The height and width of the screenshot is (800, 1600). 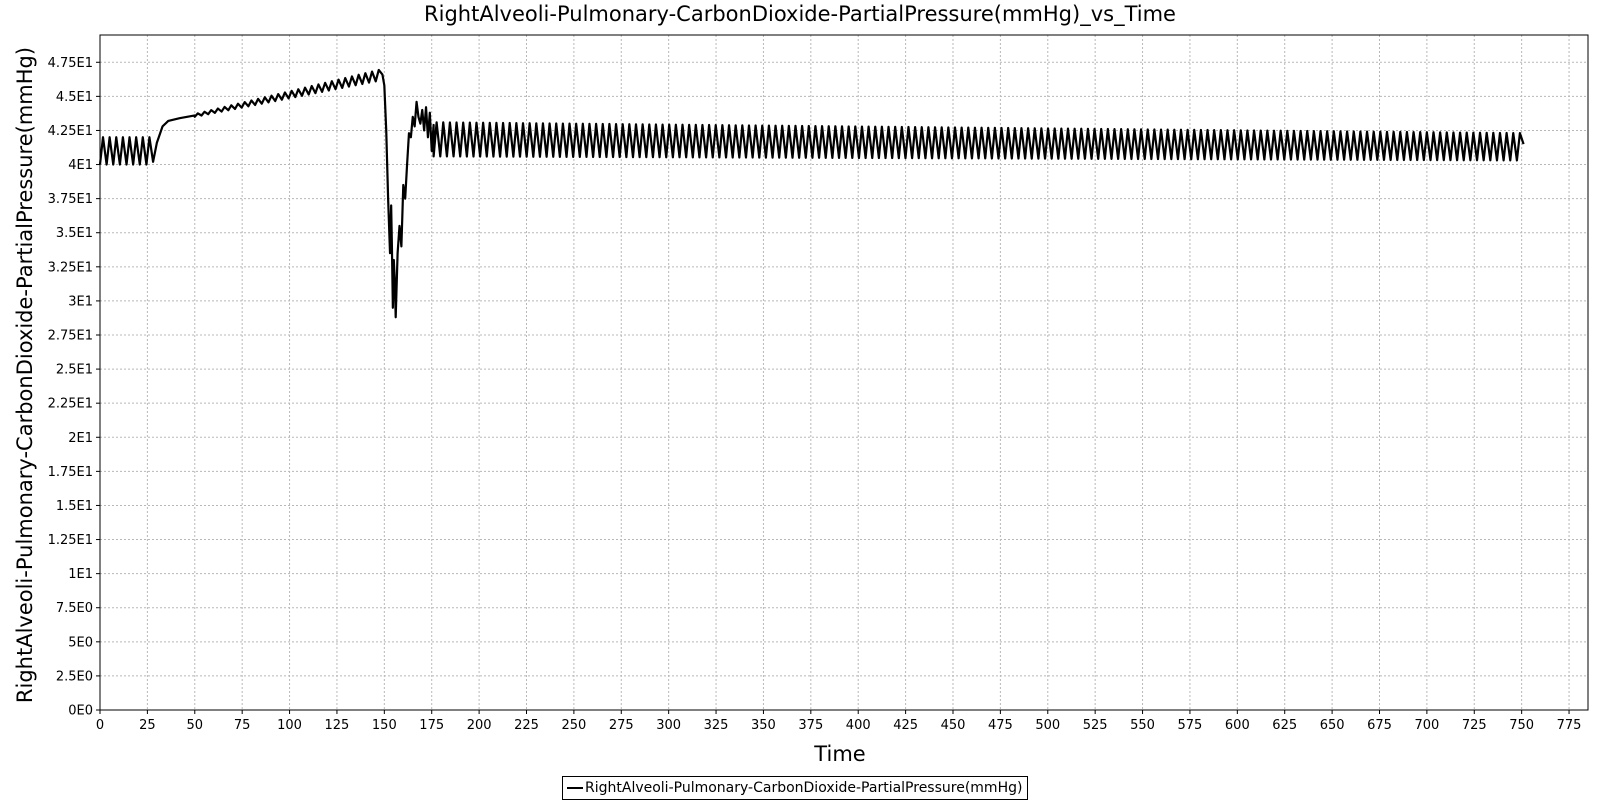 I want to click on legend-swatch, so click(x=575, y=788).